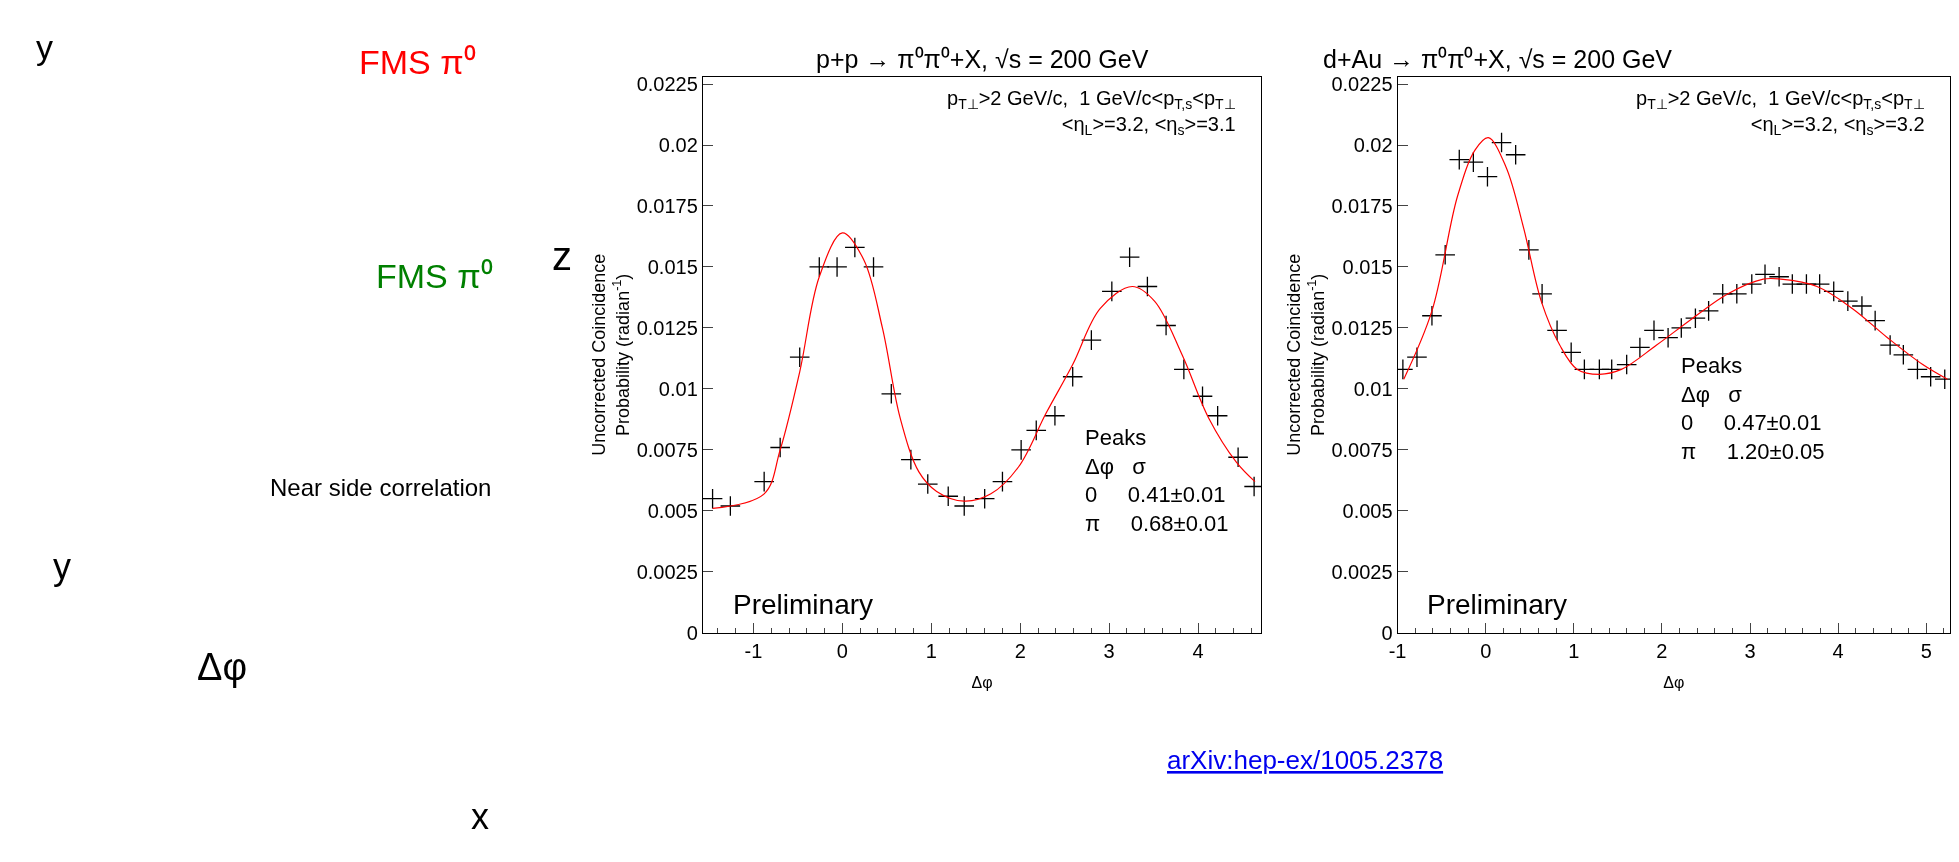 The height and width of the screenshot is (862, 1959). What do you see at coordinates (222, 667) in the screenshot?
I see `text: Δφ` at bounding box center [222, 667].